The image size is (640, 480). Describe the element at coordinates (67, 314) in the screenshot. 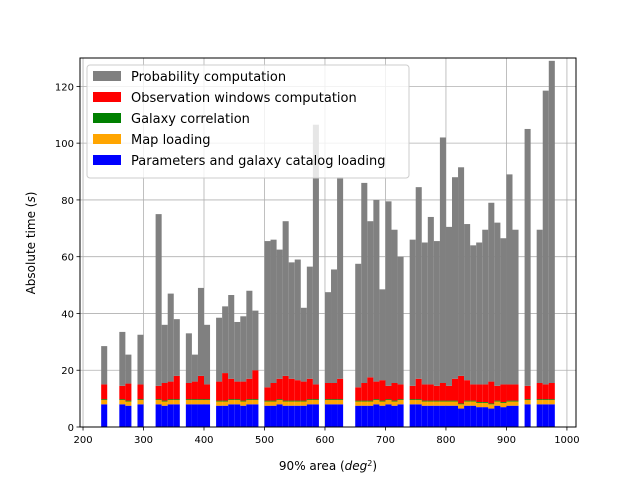

I see `y-tick-label: 40` at that location.